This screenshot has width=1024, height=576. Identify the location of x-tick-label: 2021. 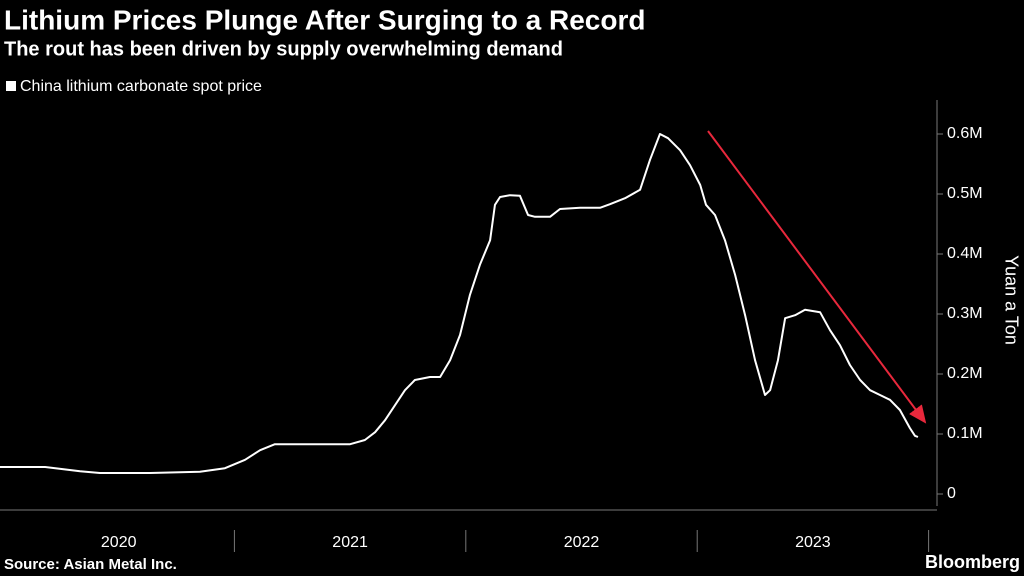
(350, 542).